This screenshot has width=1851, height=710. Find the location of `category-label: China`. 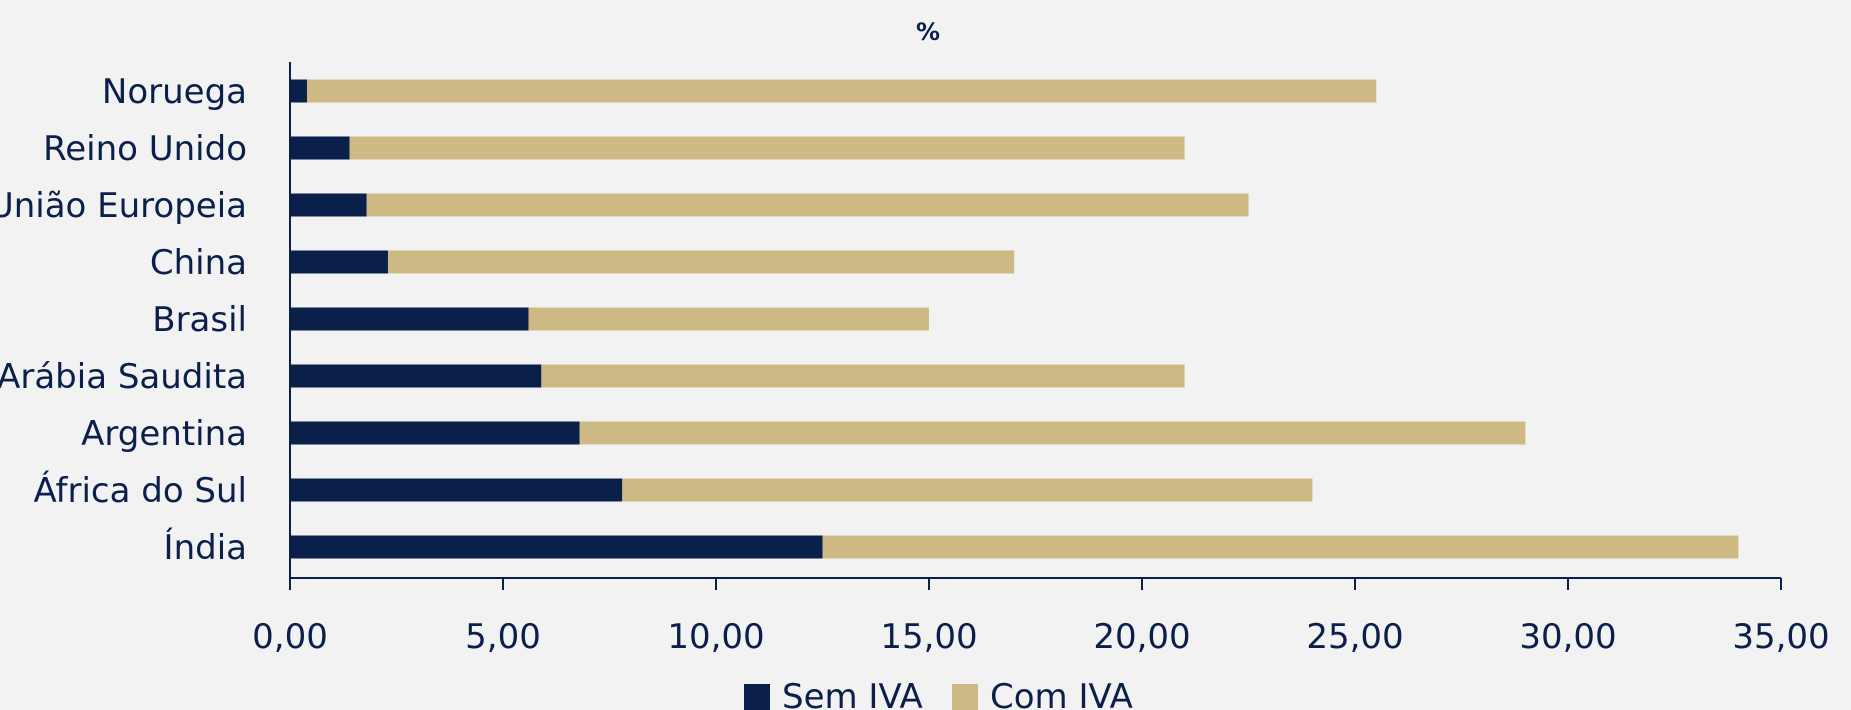

category-label: China is located at coordinates (198, 263).